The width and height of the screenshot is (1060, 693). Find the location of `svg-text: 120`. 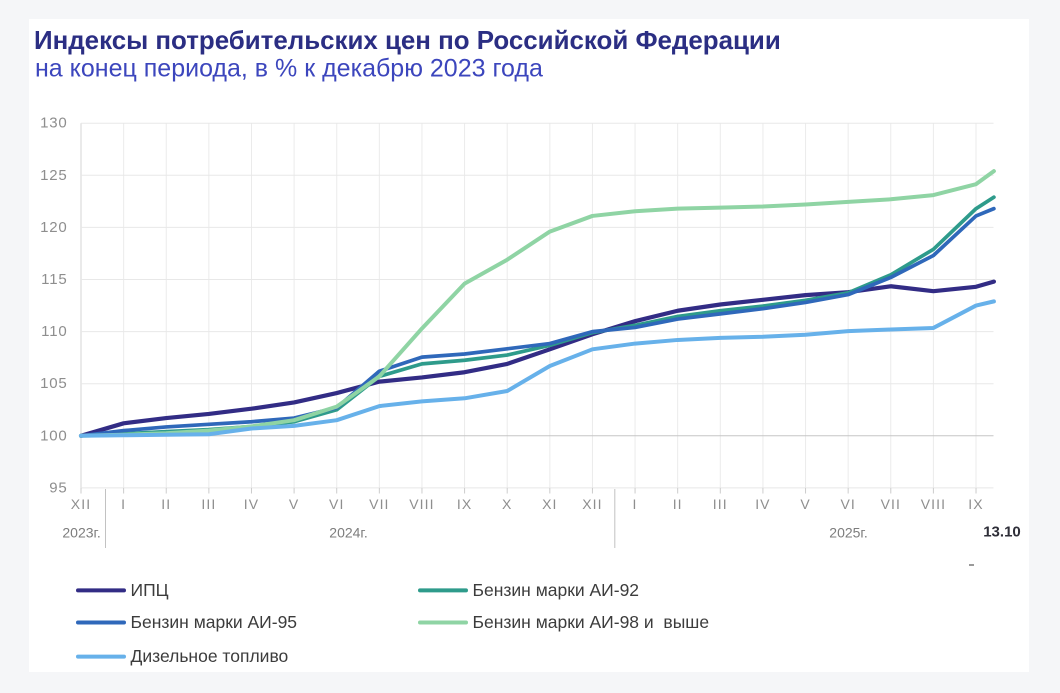

svg-text: 120 is located at coordinates (53, 227).